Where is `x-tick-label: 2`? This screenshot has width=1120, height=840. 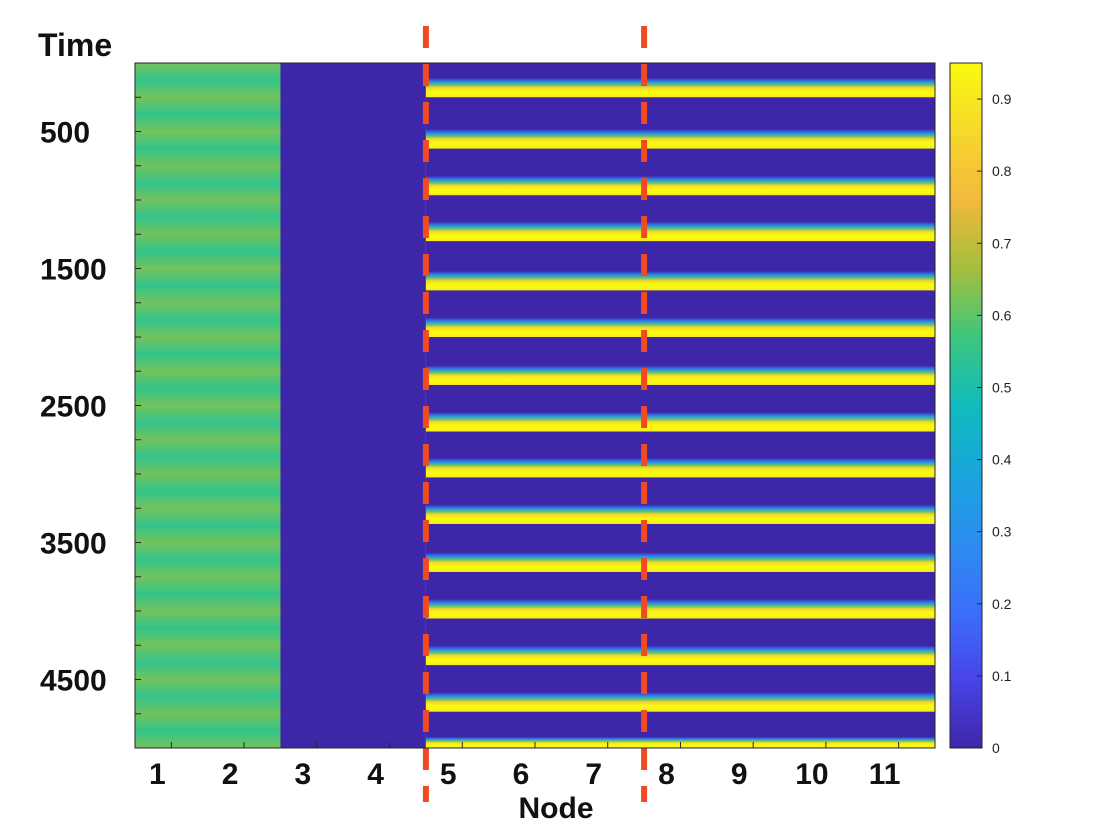
x-tick-label: 2 is located at coordinates (230, 774).